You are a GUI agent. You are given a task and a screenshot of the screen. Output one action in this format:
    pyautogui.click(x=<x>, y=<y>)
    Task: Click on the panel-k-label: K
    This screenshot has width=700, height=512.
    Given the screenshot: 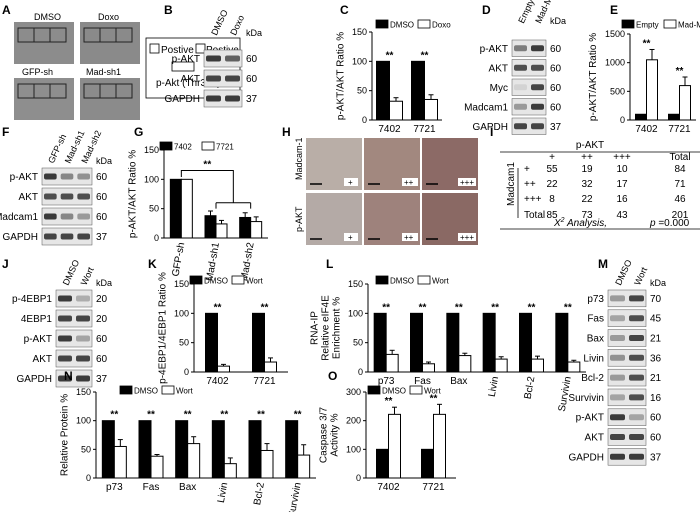 What is the action you would take?
    pyautogui.click(x=152, y=264)
    